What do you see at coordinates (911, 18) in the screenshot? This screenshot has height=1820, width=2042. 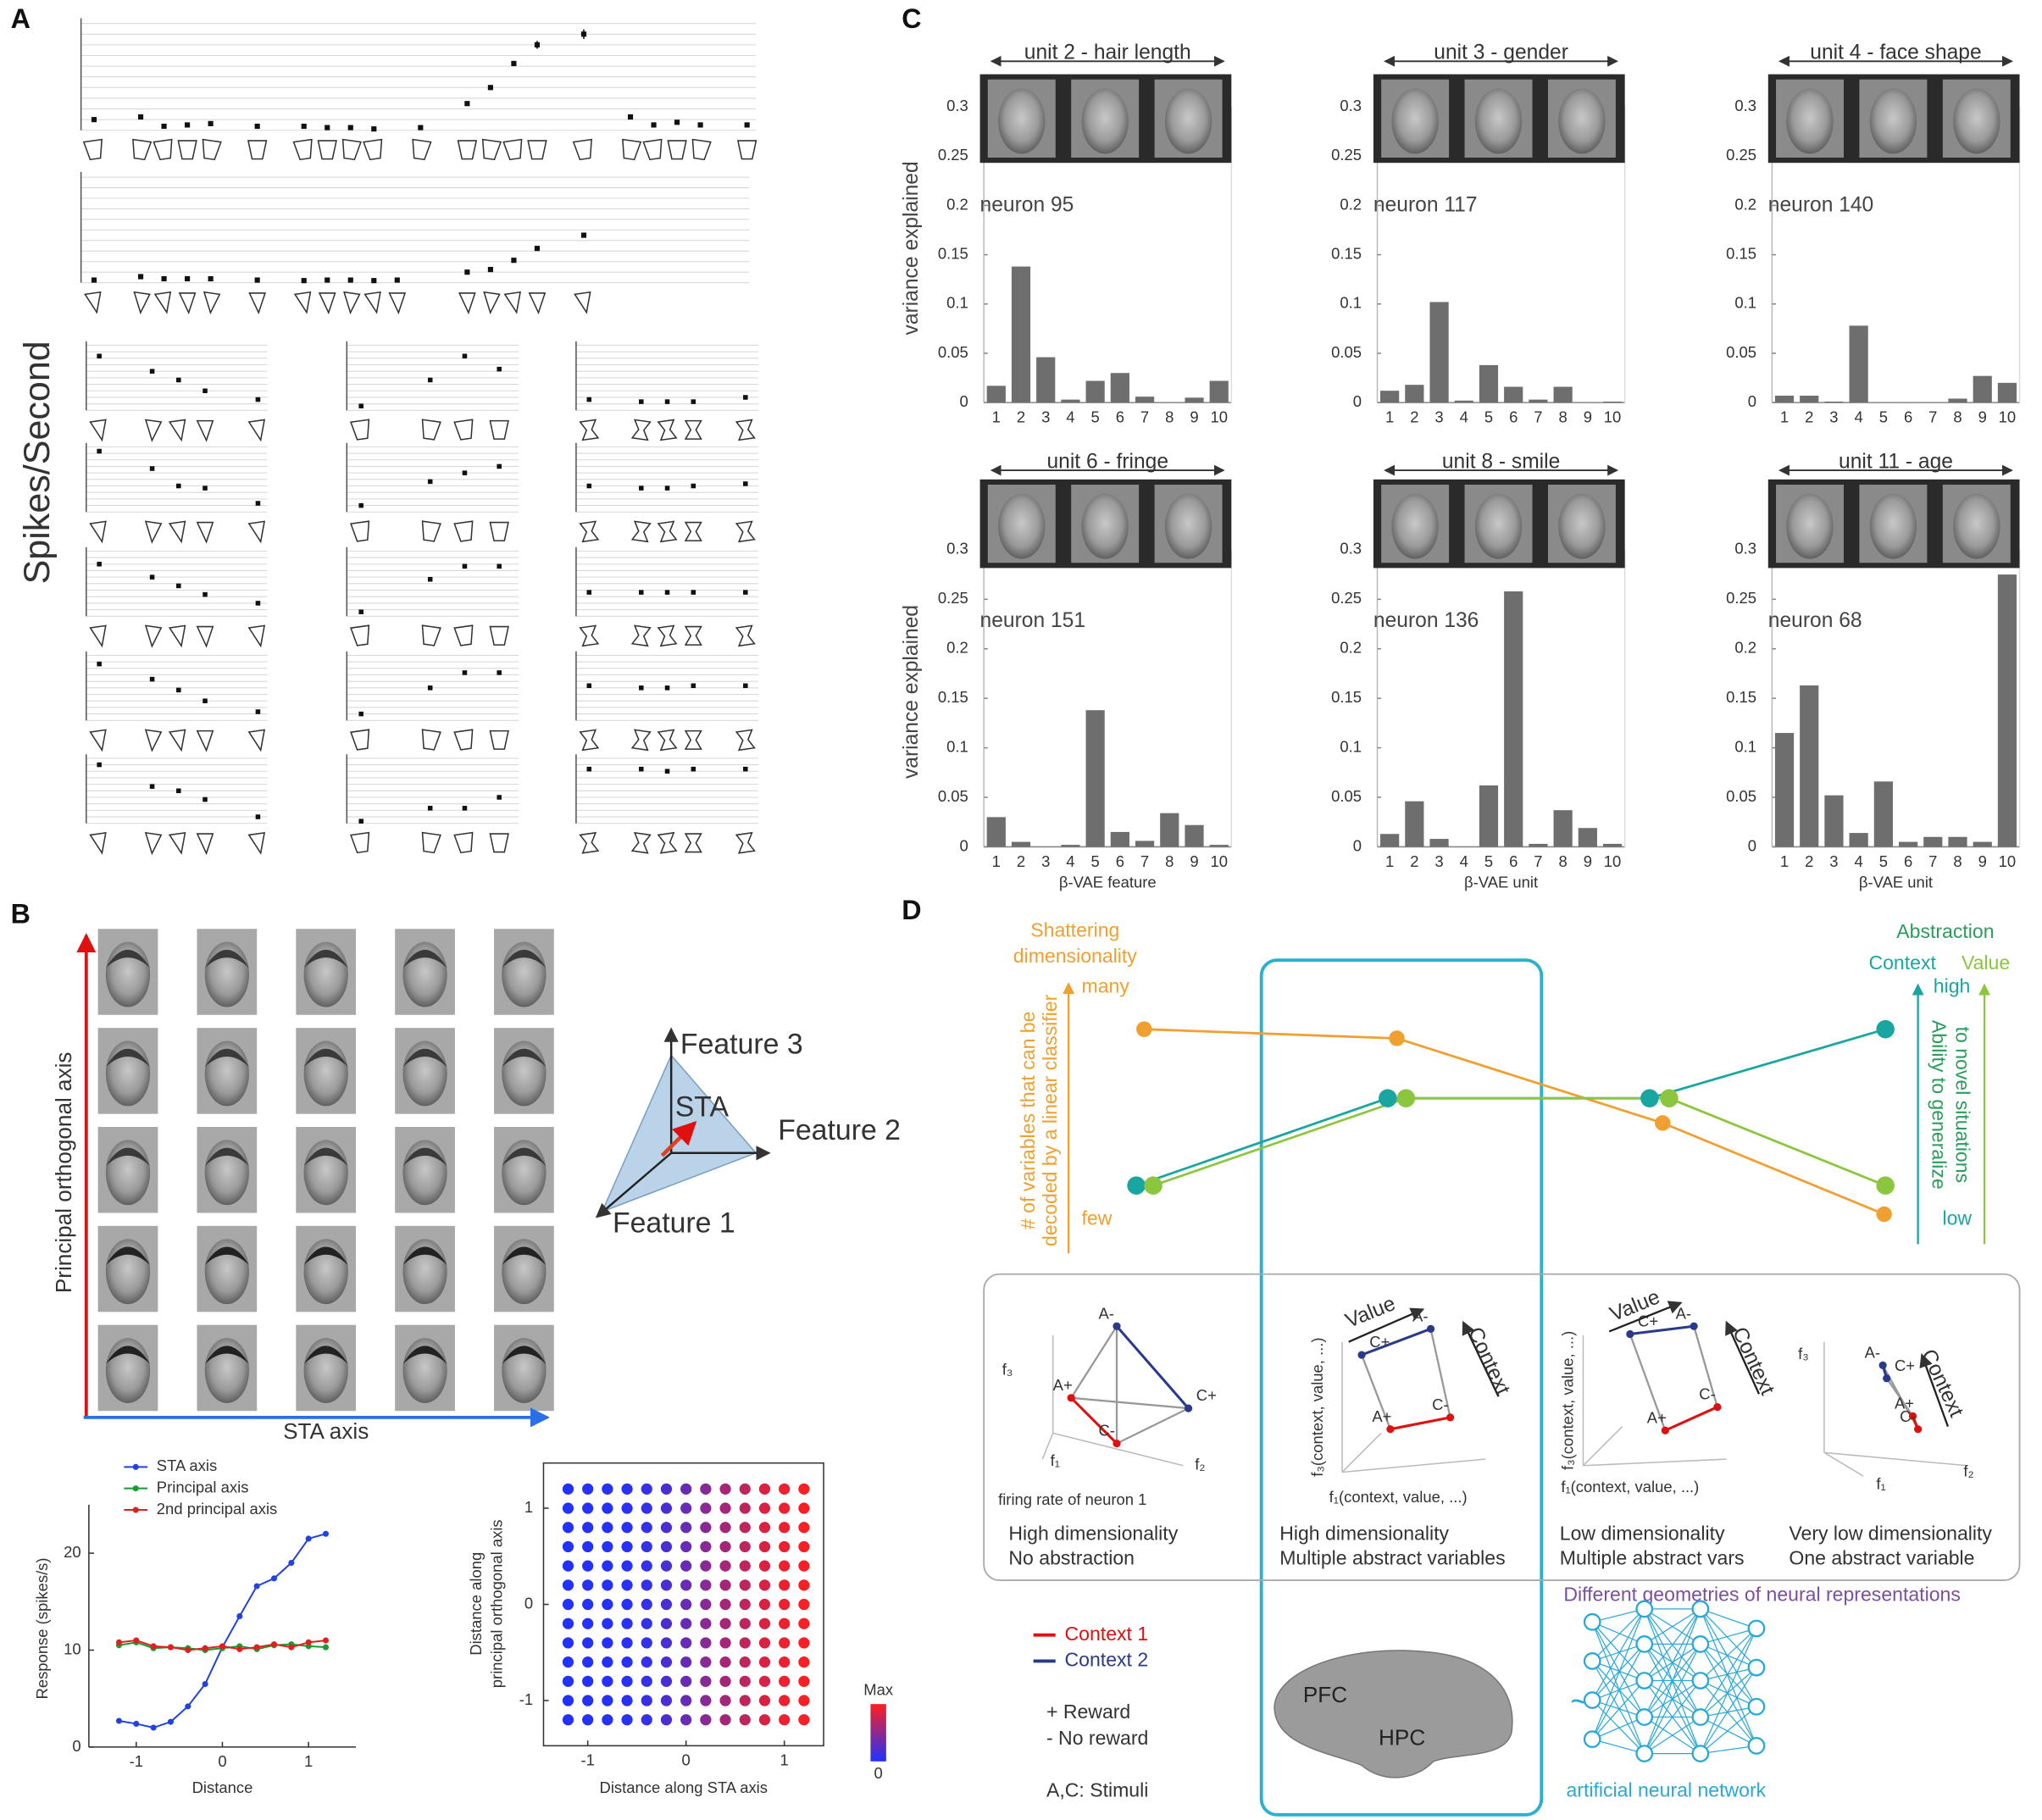 I see `panel-label: C` at bounding box center [911, 18].